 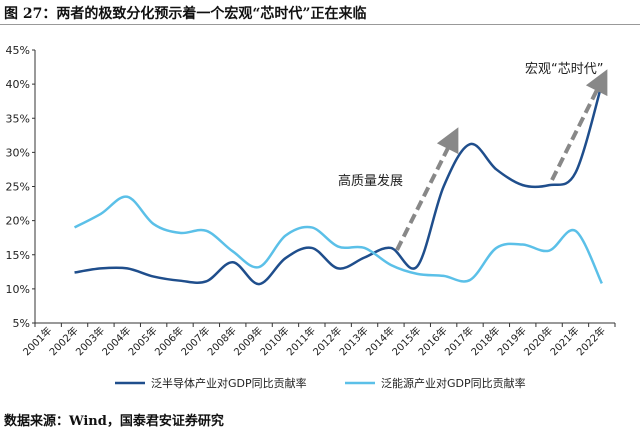 What do you see at coordinates (18, 152) in the screenshot?
I see `y-tick-label: 30%` at bounding box center [18, 152].